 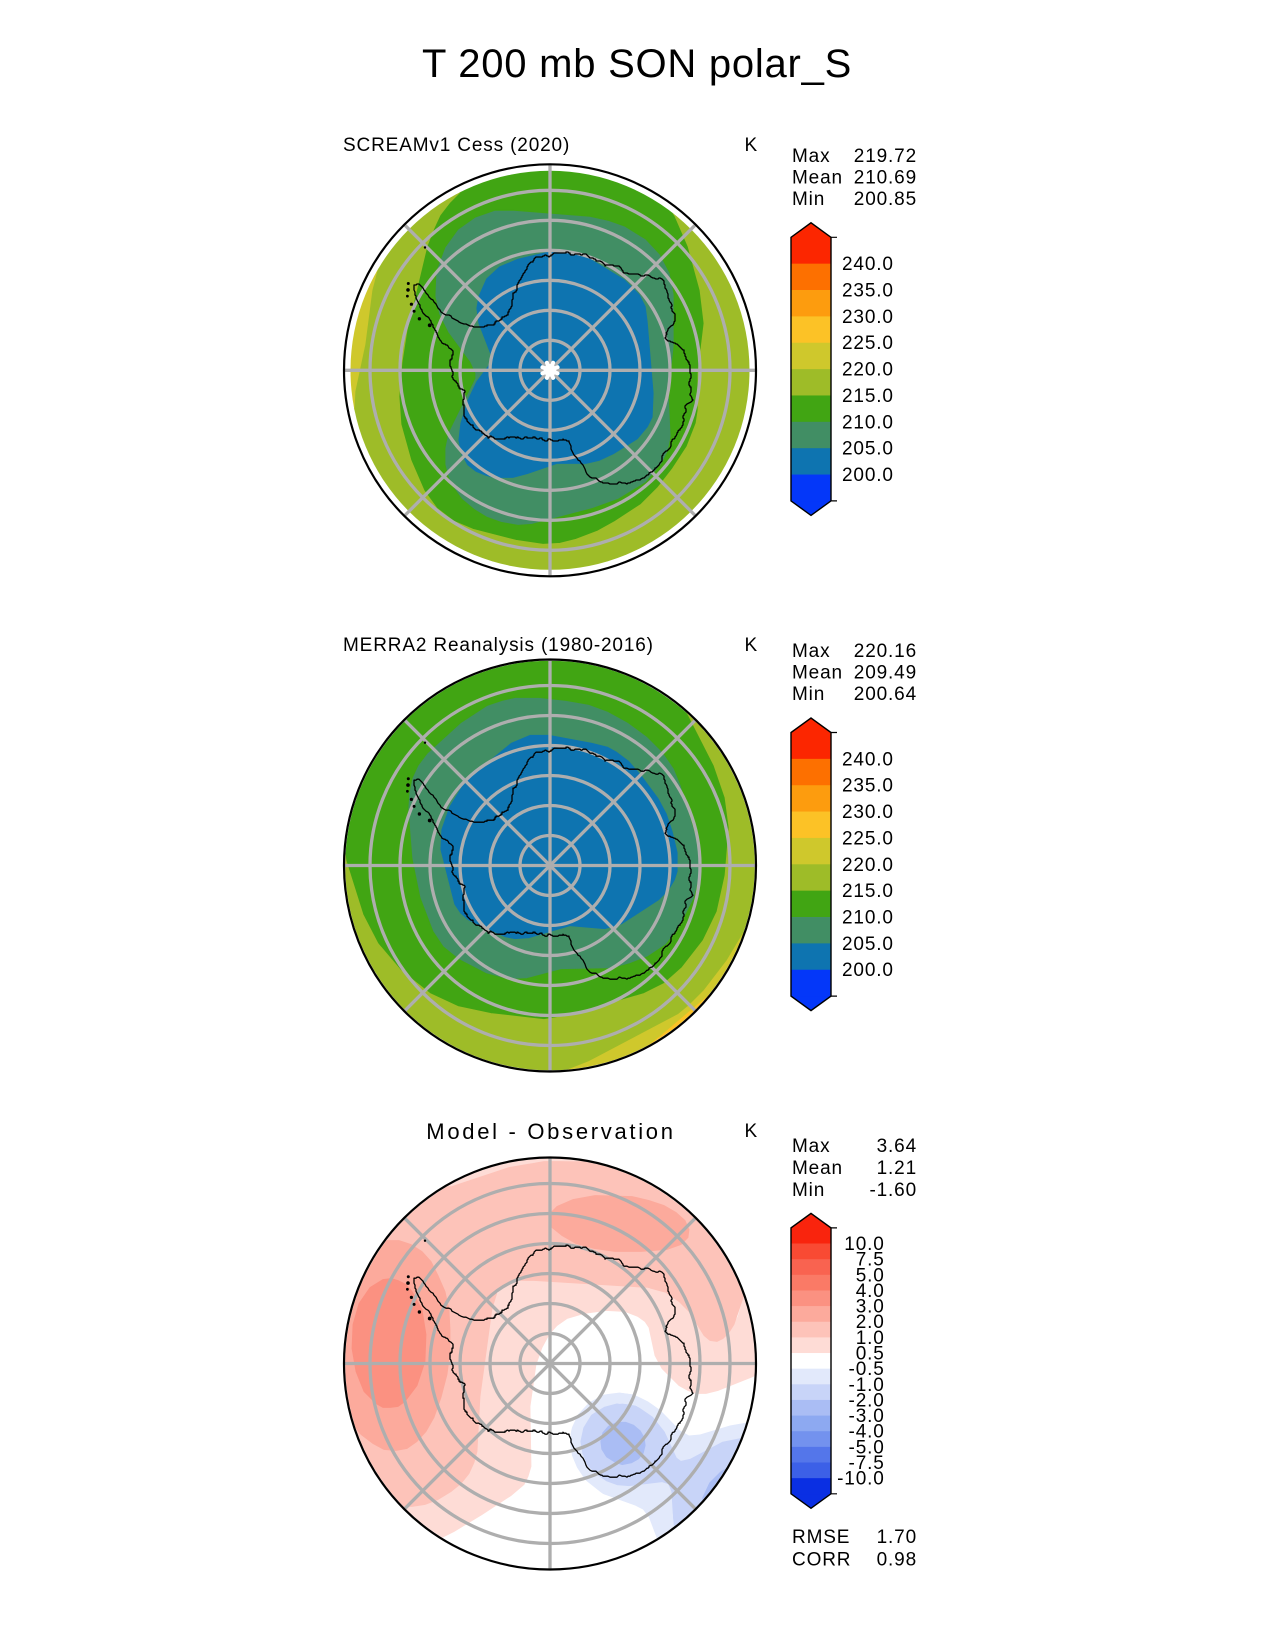 What do you see at coordinates (870, 1338) in the screenshot?
I see `svg-text: 1.0` at bounding box center [870, 1338].